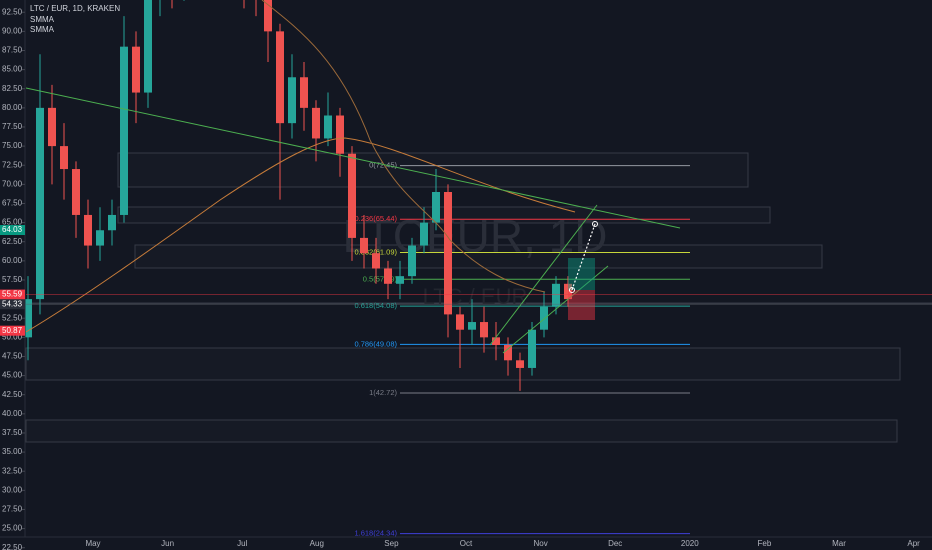 The image size is (932, 550). What do you see at coordinates (12, 413) in the screenshot?
I see `y-tick-label: 40.00` at bounding box center [12, 413].